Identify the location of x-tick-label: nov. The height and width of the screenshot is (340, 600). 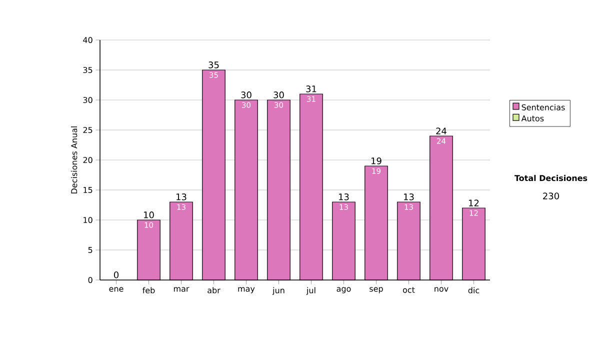
(441, 289).